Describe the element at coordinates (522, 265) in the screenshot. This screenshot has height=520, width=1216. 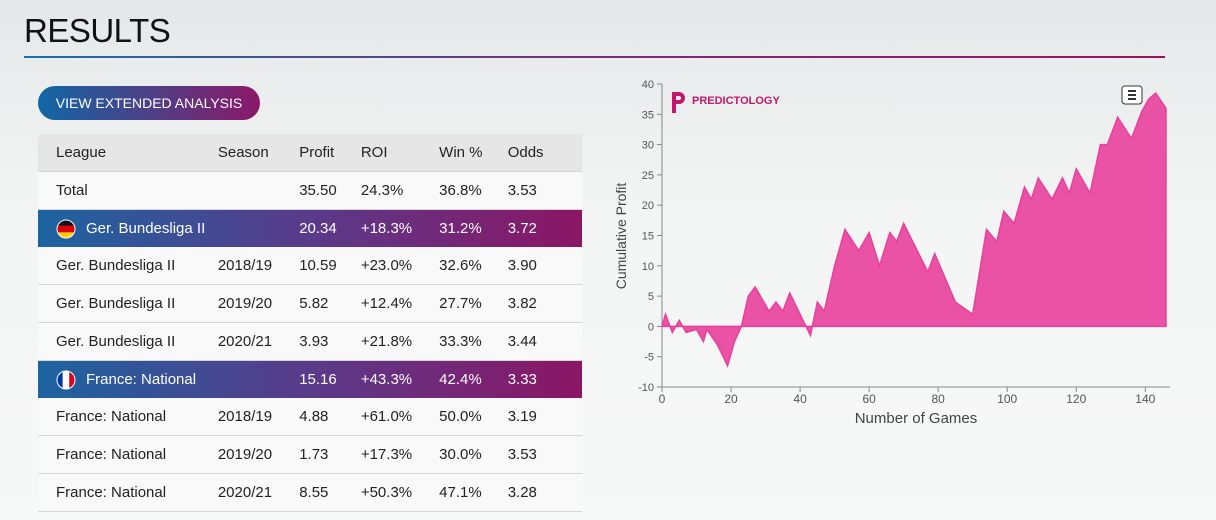
I see `cell-text: 3.90` at that location.